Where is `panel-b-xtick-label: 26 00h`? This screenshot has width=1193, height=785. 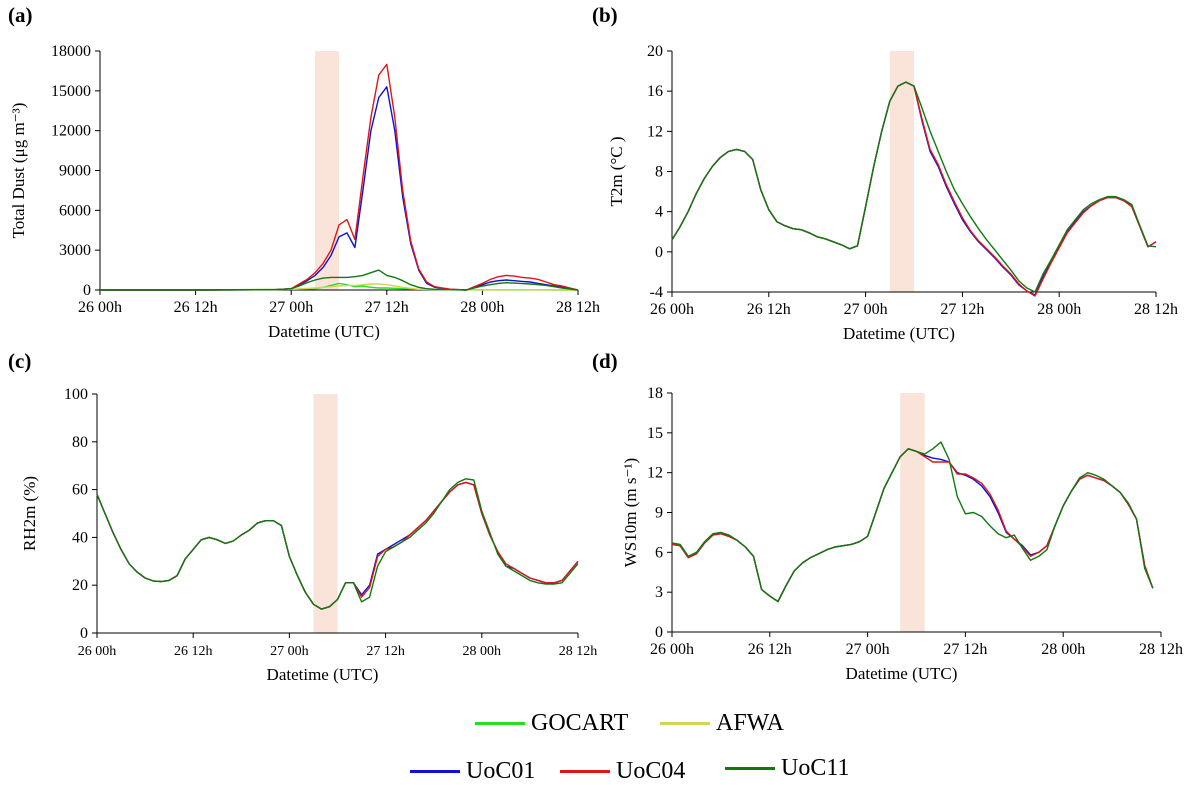
panel-b-xtick-label: 26 00h is located at coordinates (672, 309).